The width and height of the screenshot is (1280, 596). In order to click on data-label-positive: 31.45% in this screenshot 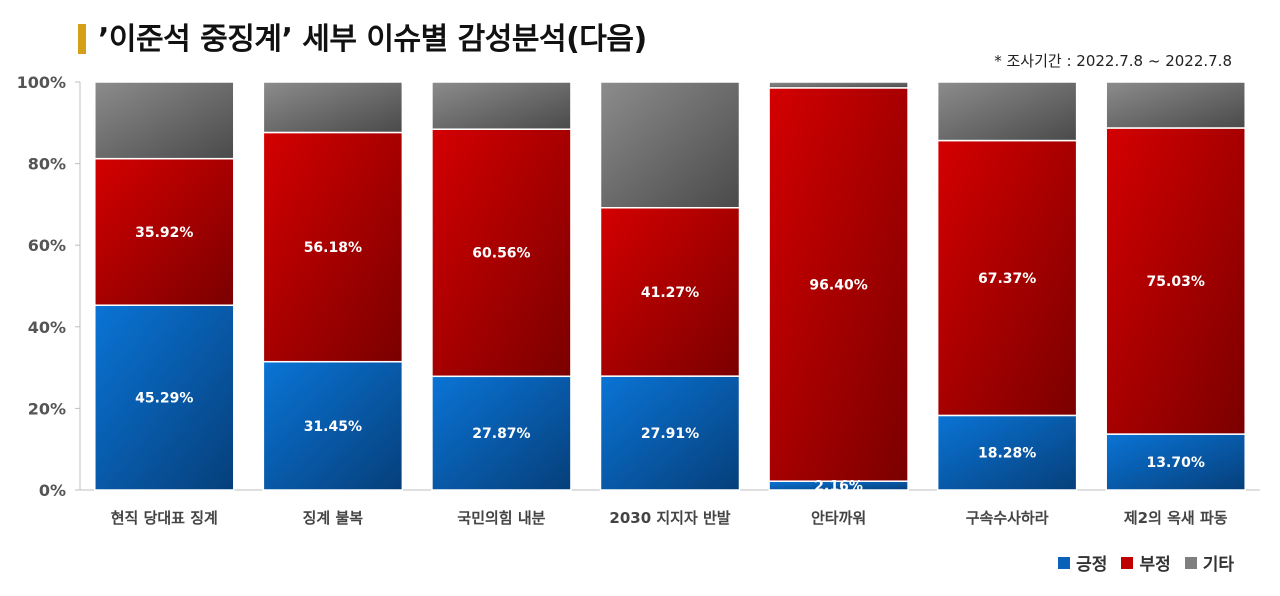, I will do `click(333, 427)`.